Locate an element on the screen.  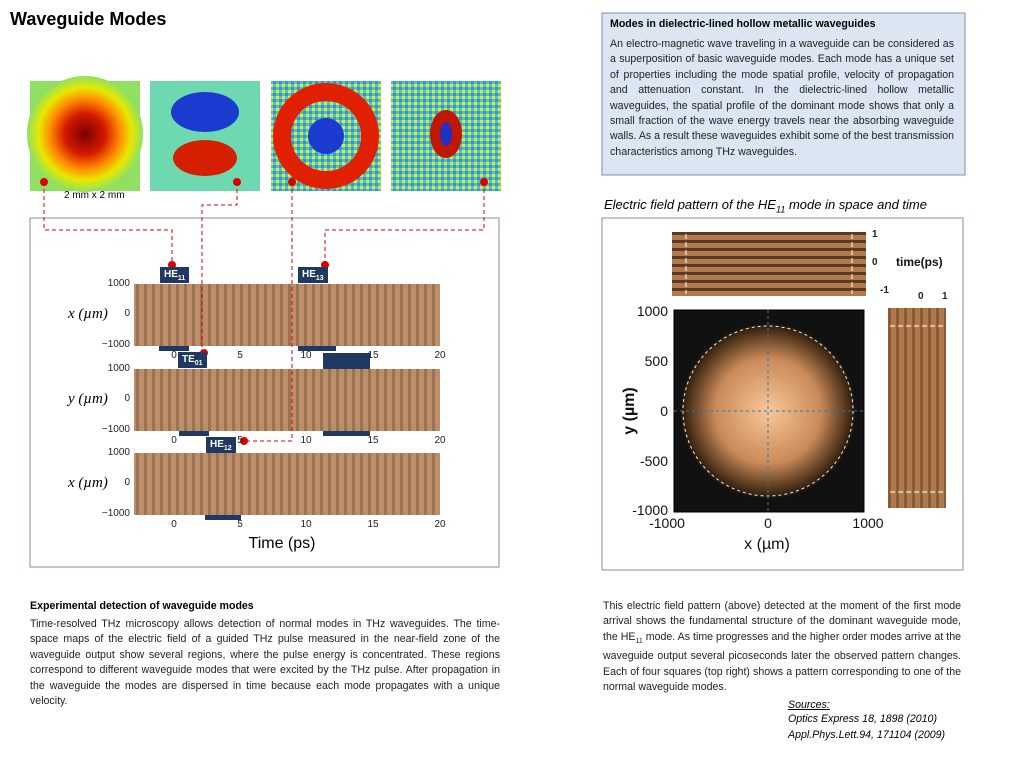
y-tick-label: -500 is located at coordinates (653, 461).